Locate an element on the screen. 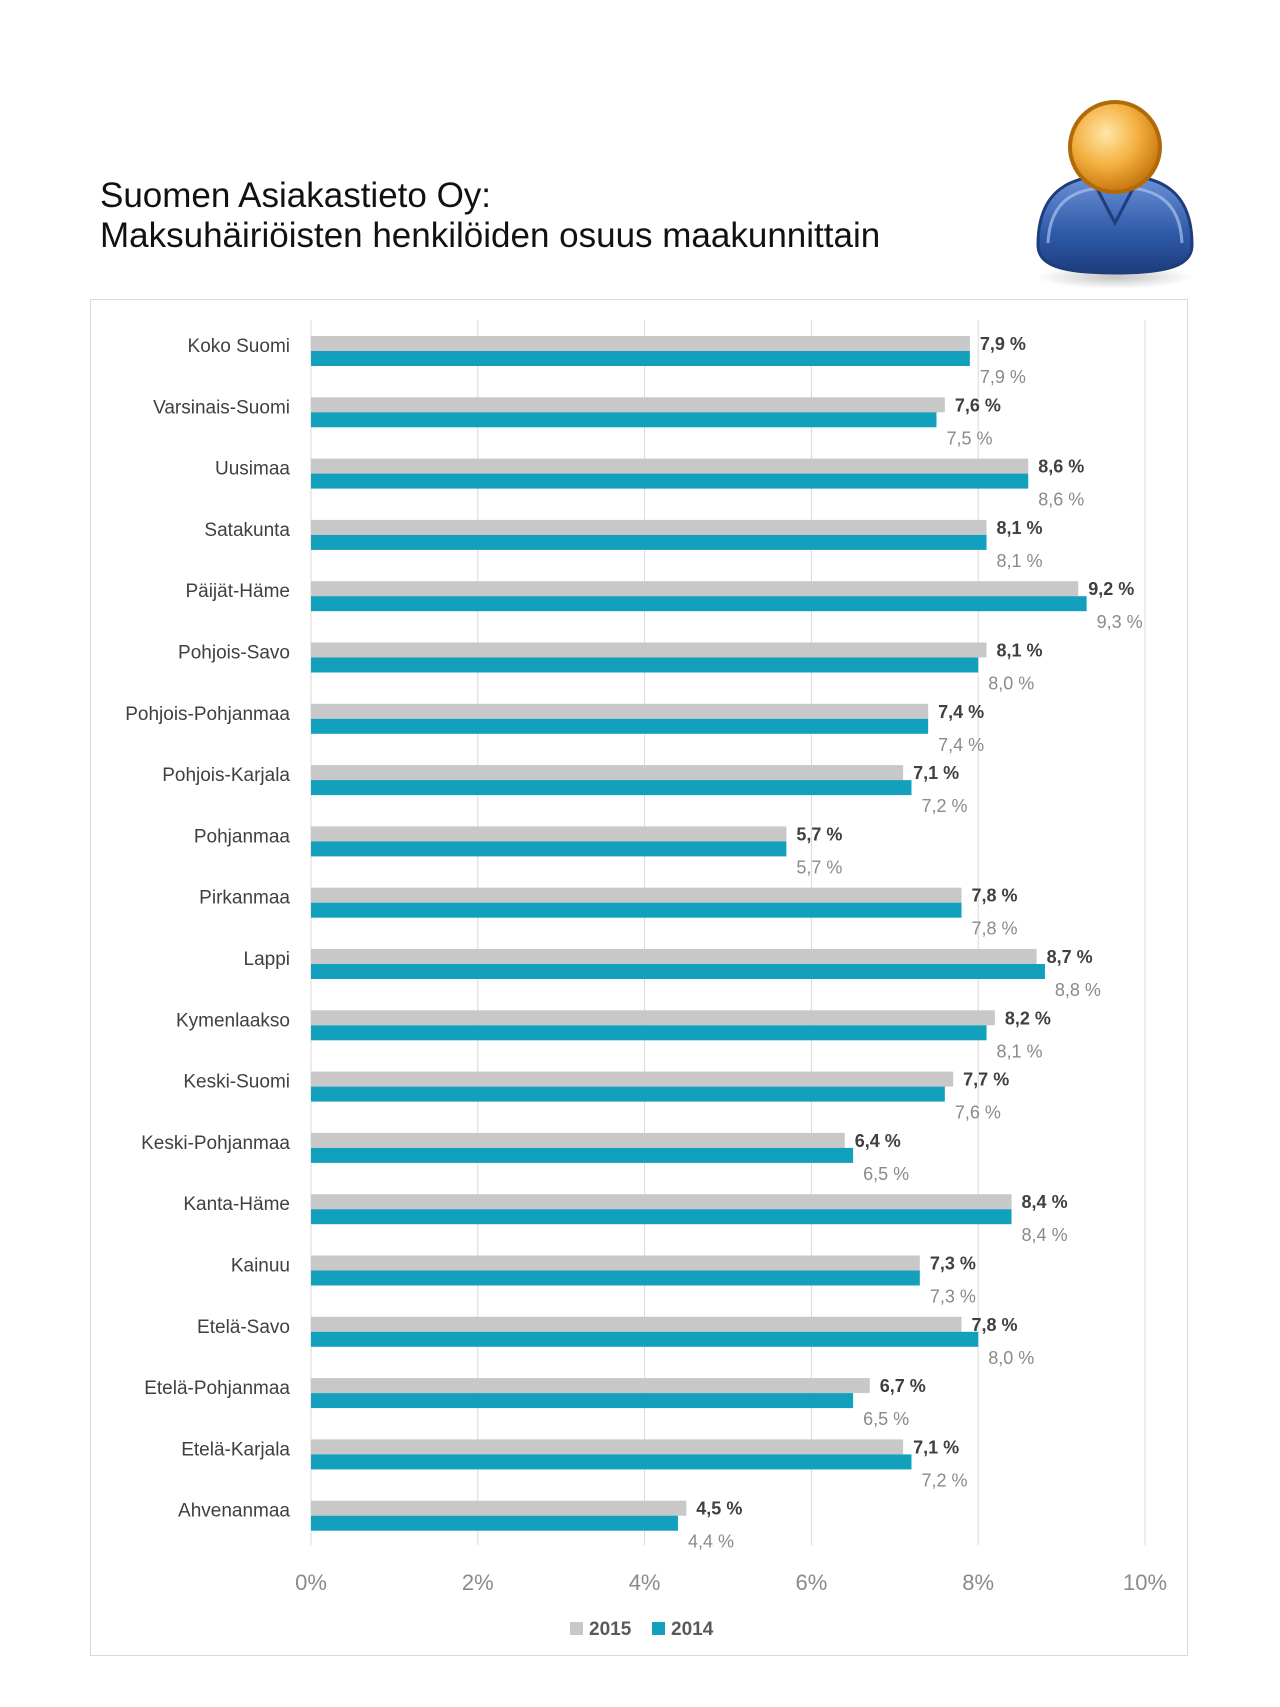  data-label-2015: 7,6 % is located at coordinates (978, 405).